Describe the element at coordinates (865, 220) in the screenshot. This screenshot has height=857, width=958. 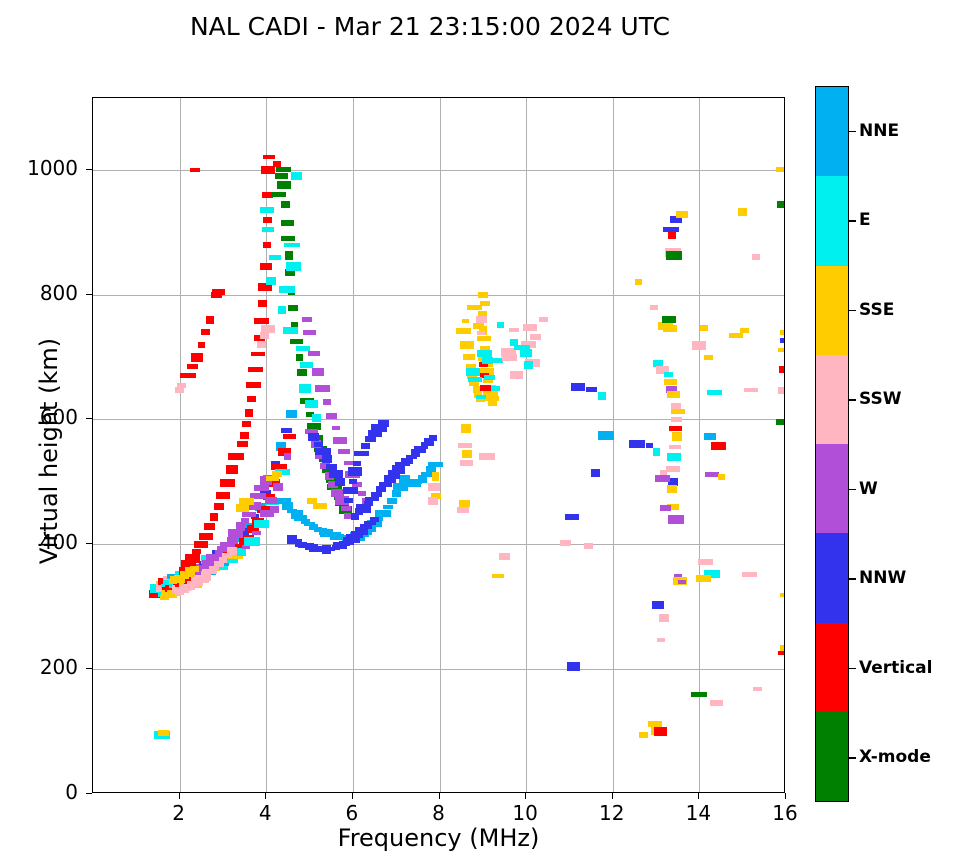
I see `colorbar-label-e: E` at that location.